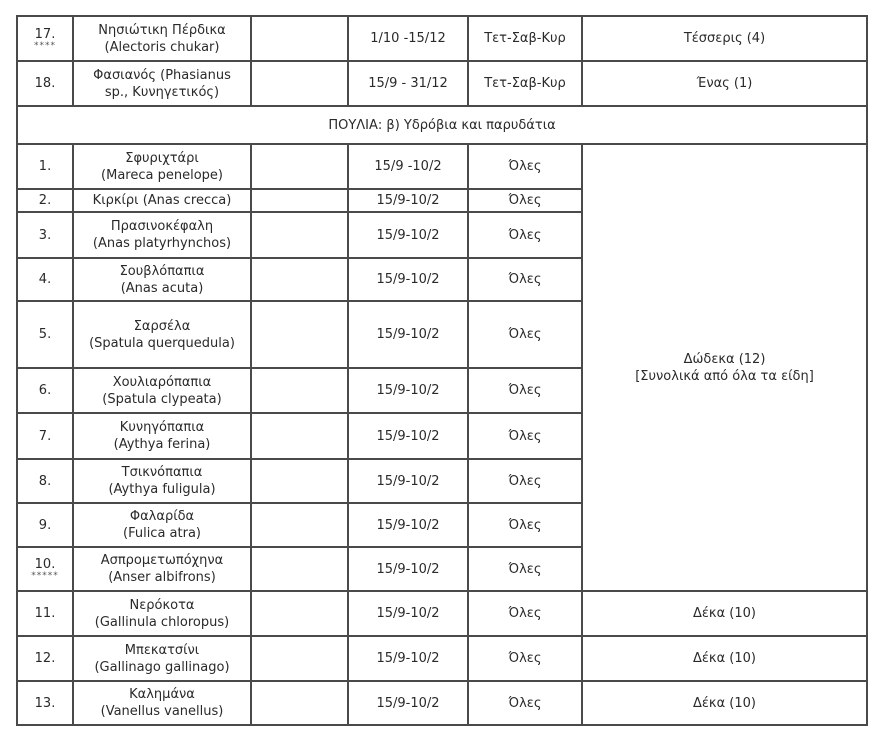 This screenshot has height=735, width=880. I want to click on species-name: Χουλιαρόπαπια, so click(162, 382).